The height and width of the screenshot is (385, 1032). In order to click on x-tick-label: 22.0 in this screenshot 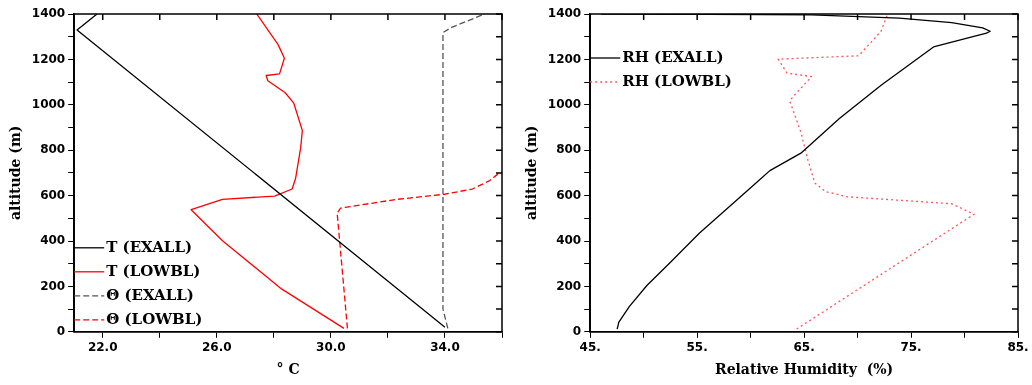, I will do `click(102, 347)`.